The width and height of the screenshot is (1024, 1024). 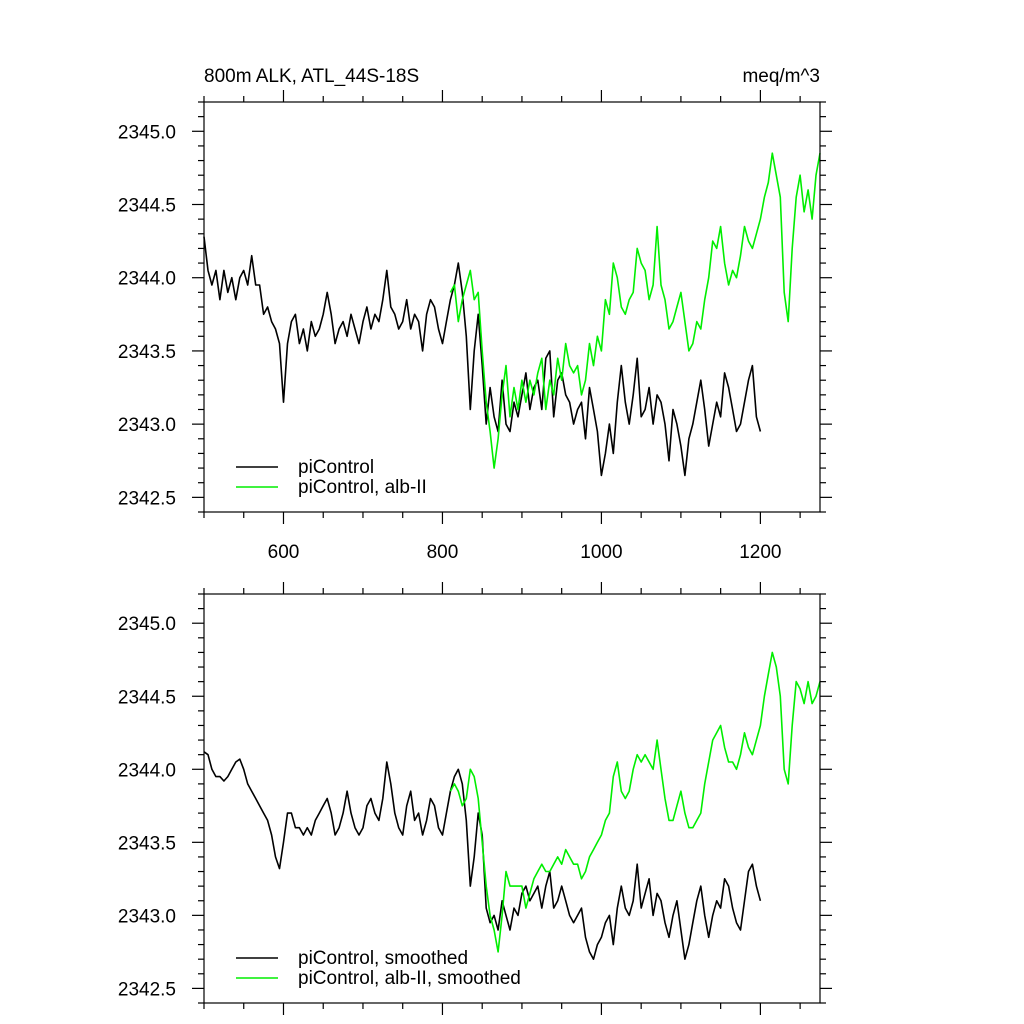 I want to click on legend-label: piControl, smoothed, so click(x=383, y=958).